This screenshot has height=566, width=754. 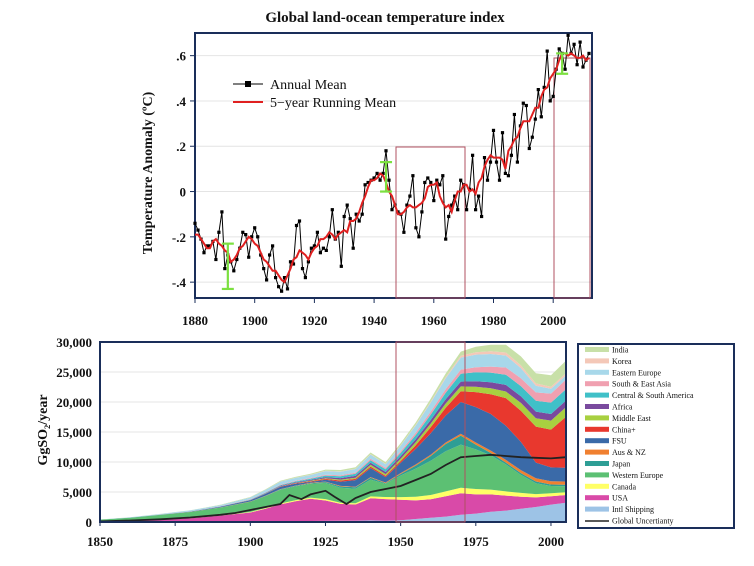 I want to click on bottom-chart-ylabel: GgSO₂/year, so click(x=43, y=429).